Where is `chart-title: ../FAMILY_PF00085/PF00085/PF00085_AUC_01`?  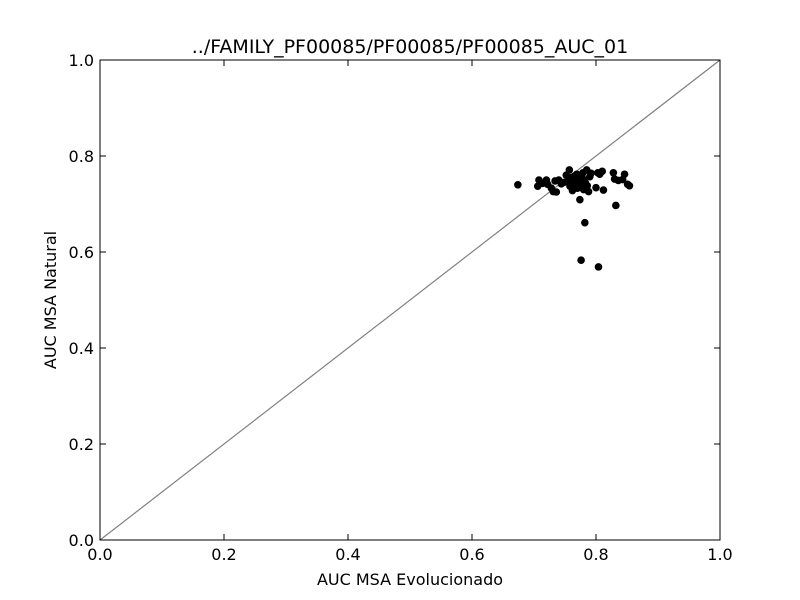
chart-title: ../FAMILY_PF00085/PF00085/PF00085_AUC_01 is located at coordinates (410, 47).